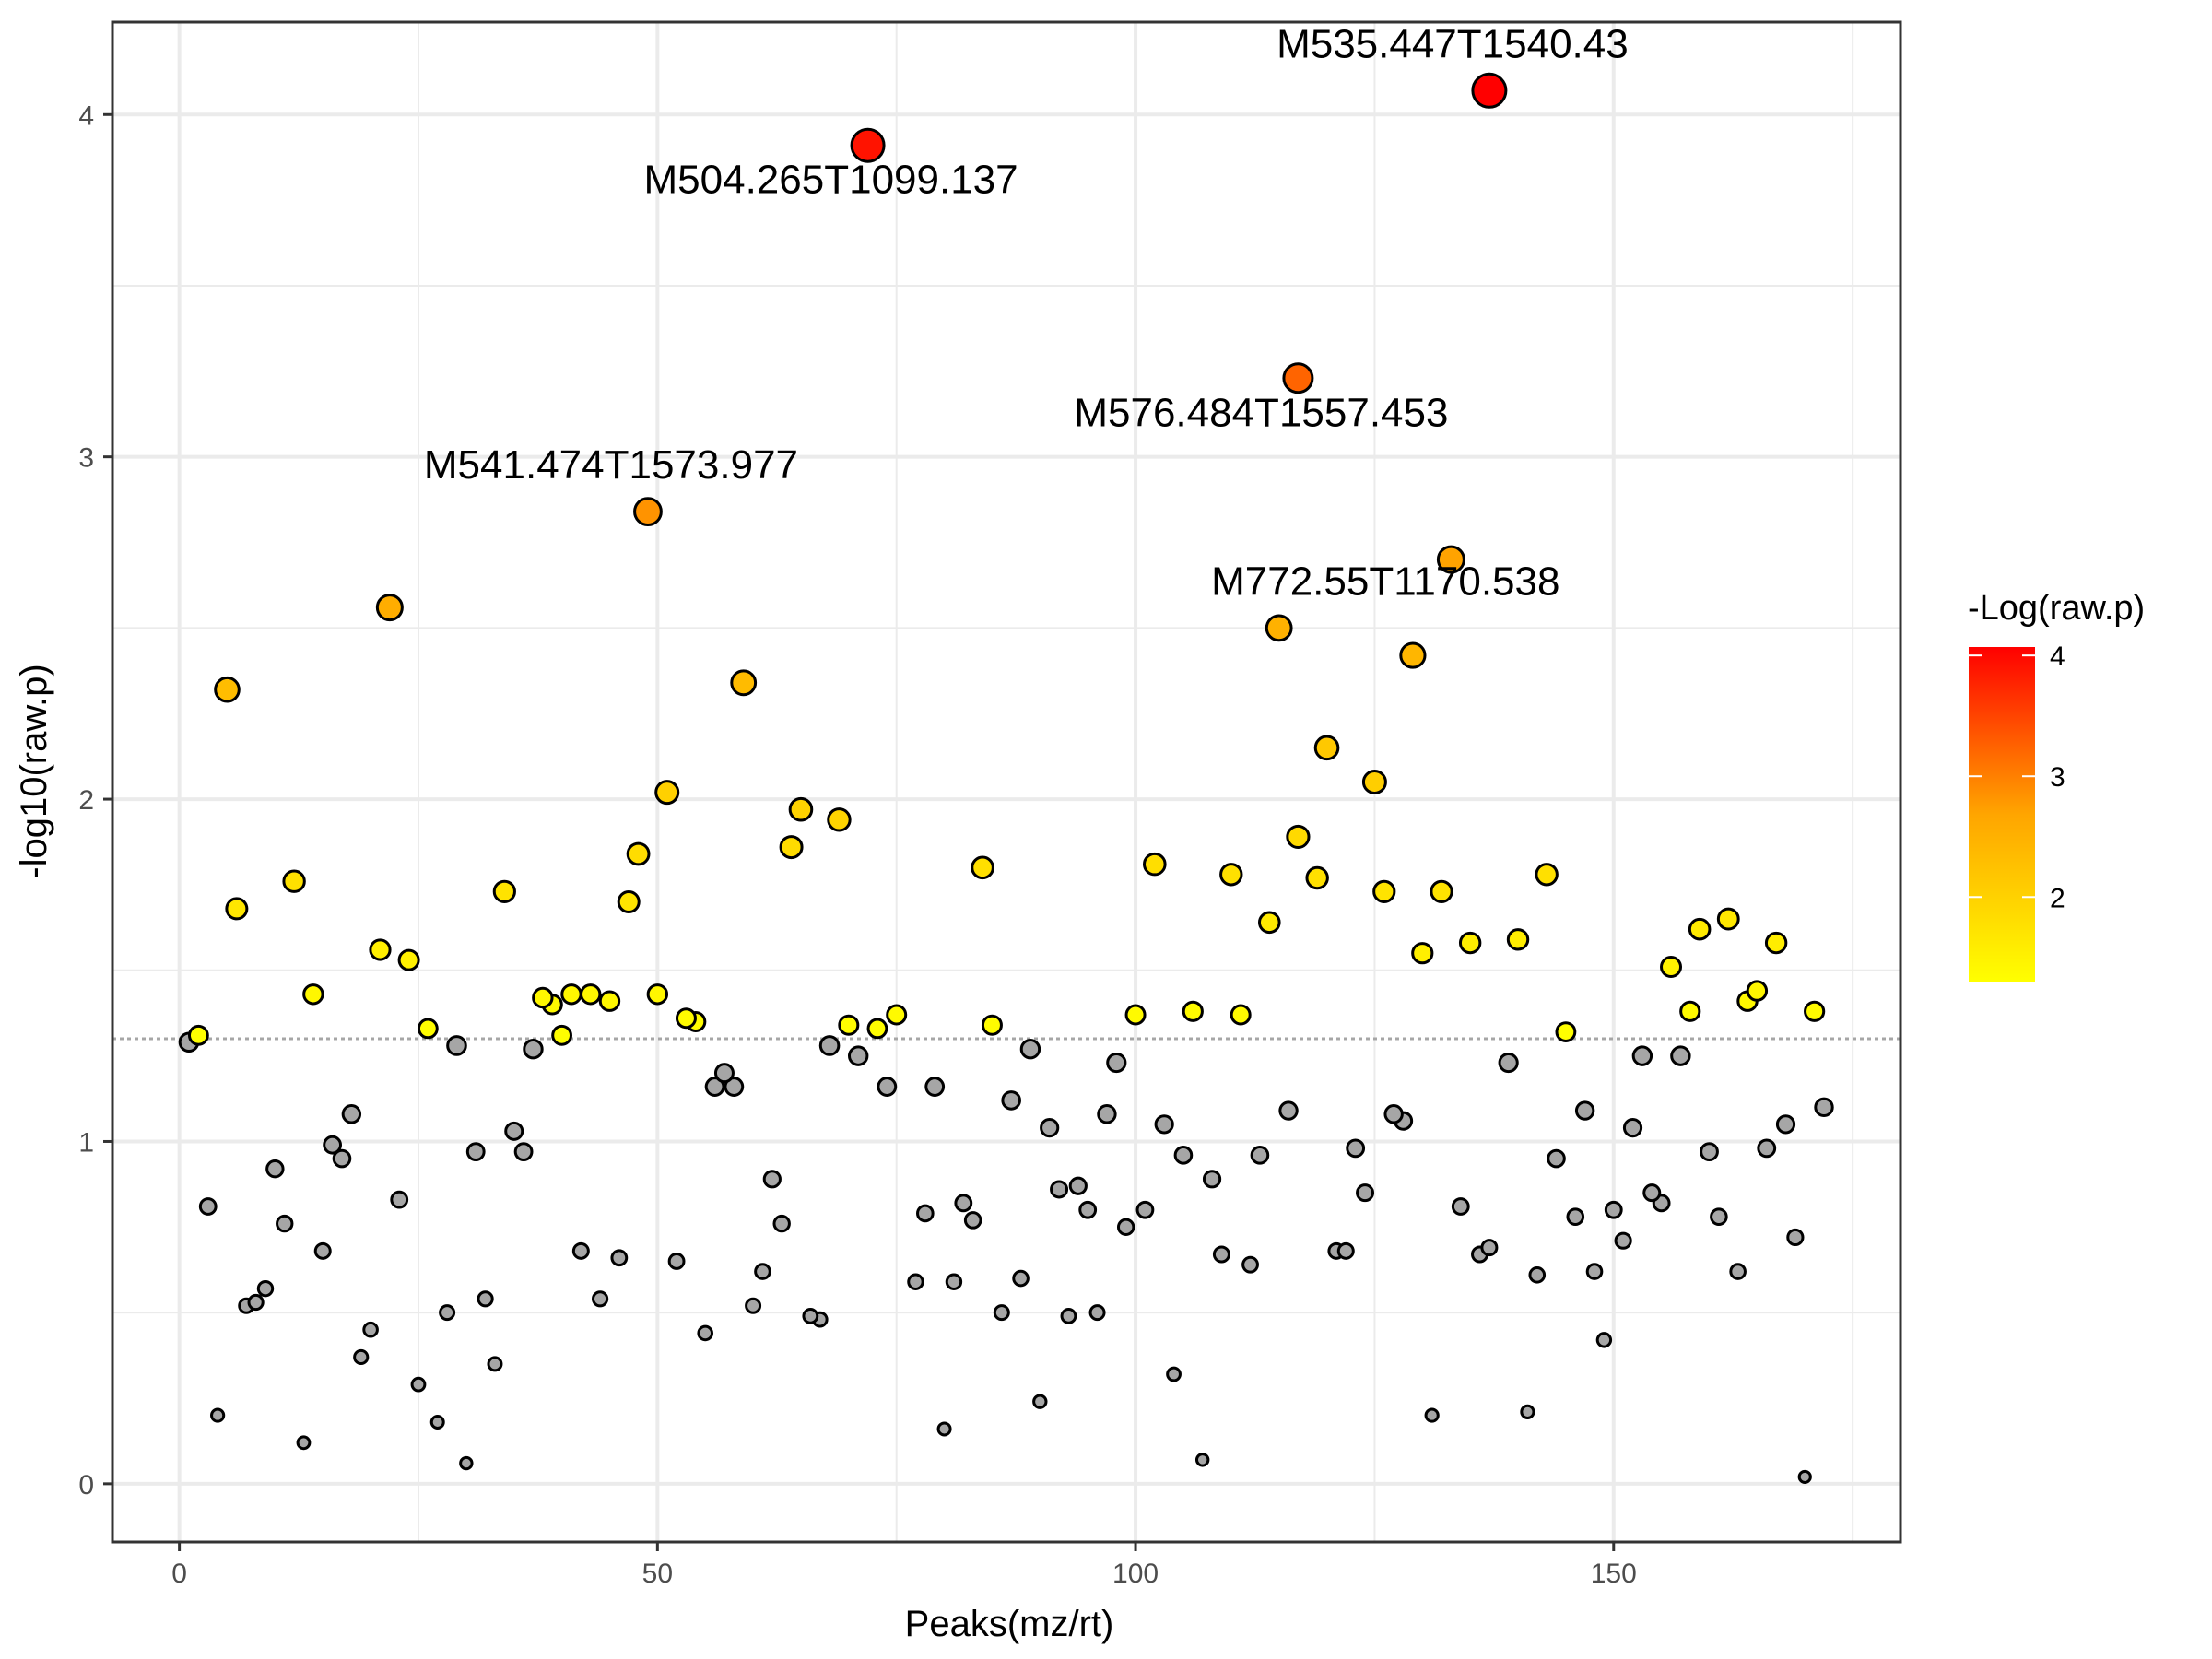 This screenshot has width=2212, height=1659. Describe the element at coordinates (86, 458) in the screenshot. I see `y-tick-label: 3` at that location.